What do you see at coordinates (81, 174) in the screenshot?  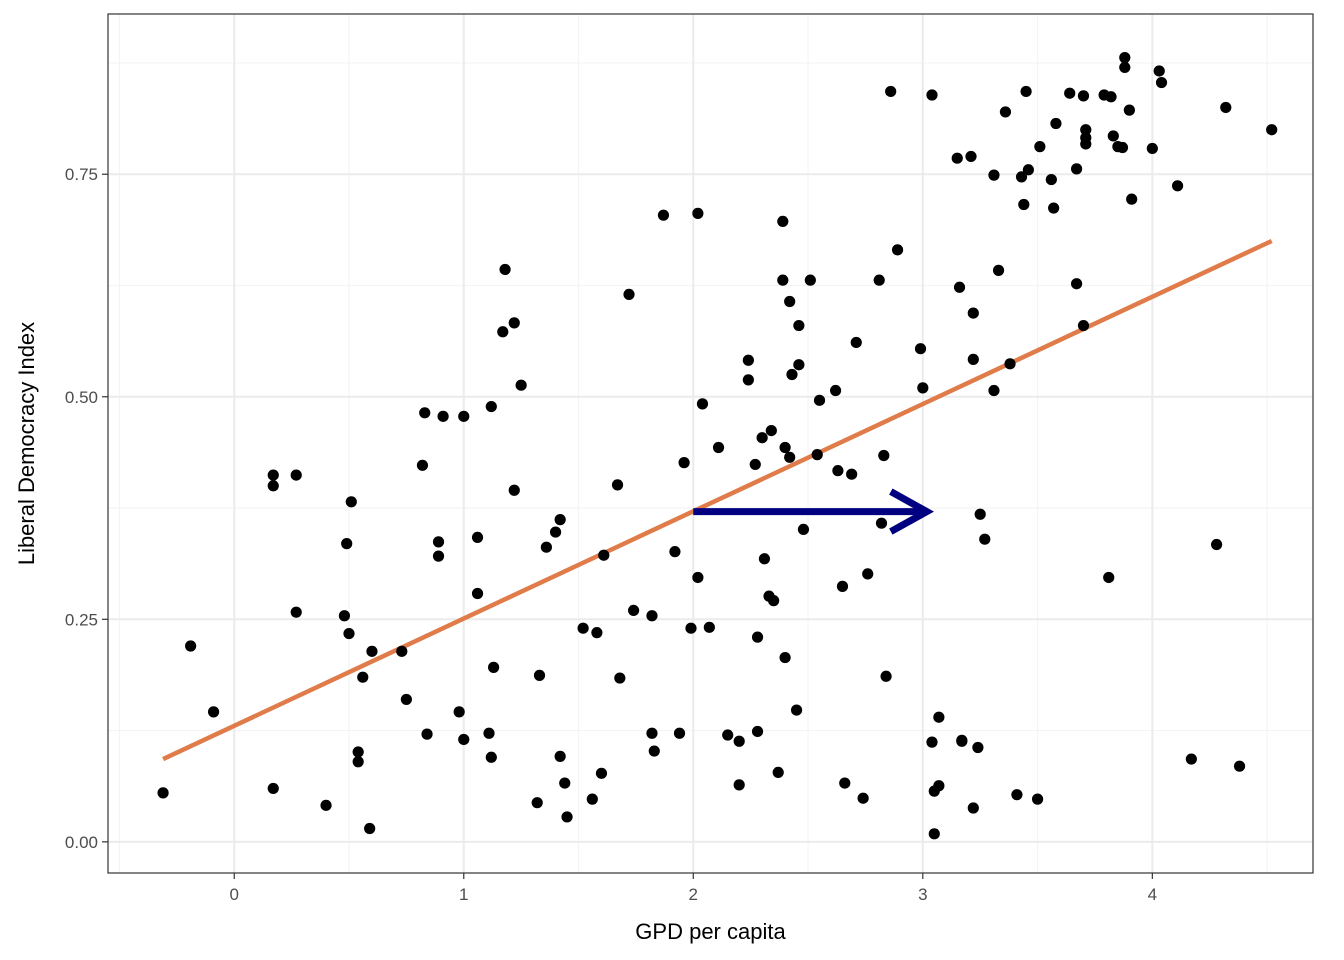 I see `y-tick-label: 0.75` at bounding box center [81, 174].